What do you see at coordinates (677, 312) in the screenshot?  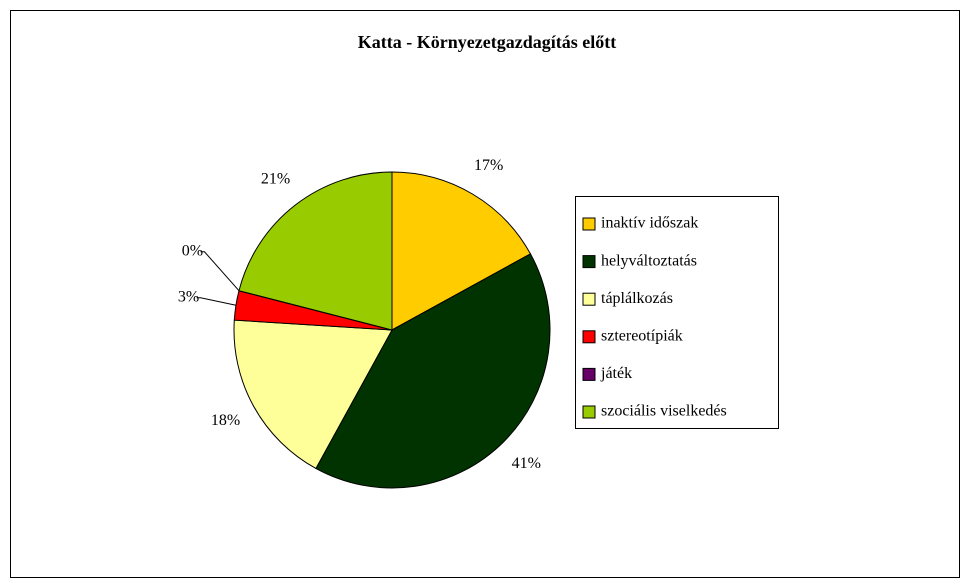 I see `legend-box` at bounding box center [677, 312].